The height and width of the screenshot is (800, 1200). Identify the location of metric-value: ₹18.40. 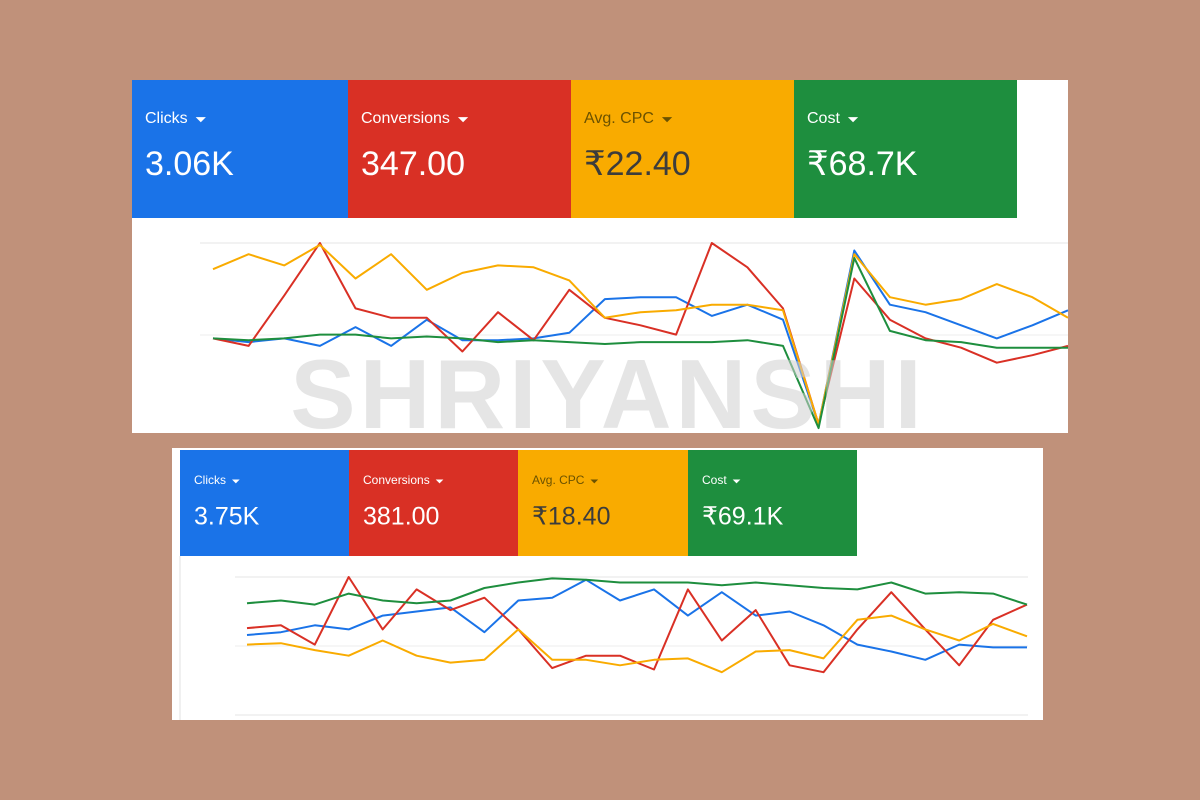
(571, 517).